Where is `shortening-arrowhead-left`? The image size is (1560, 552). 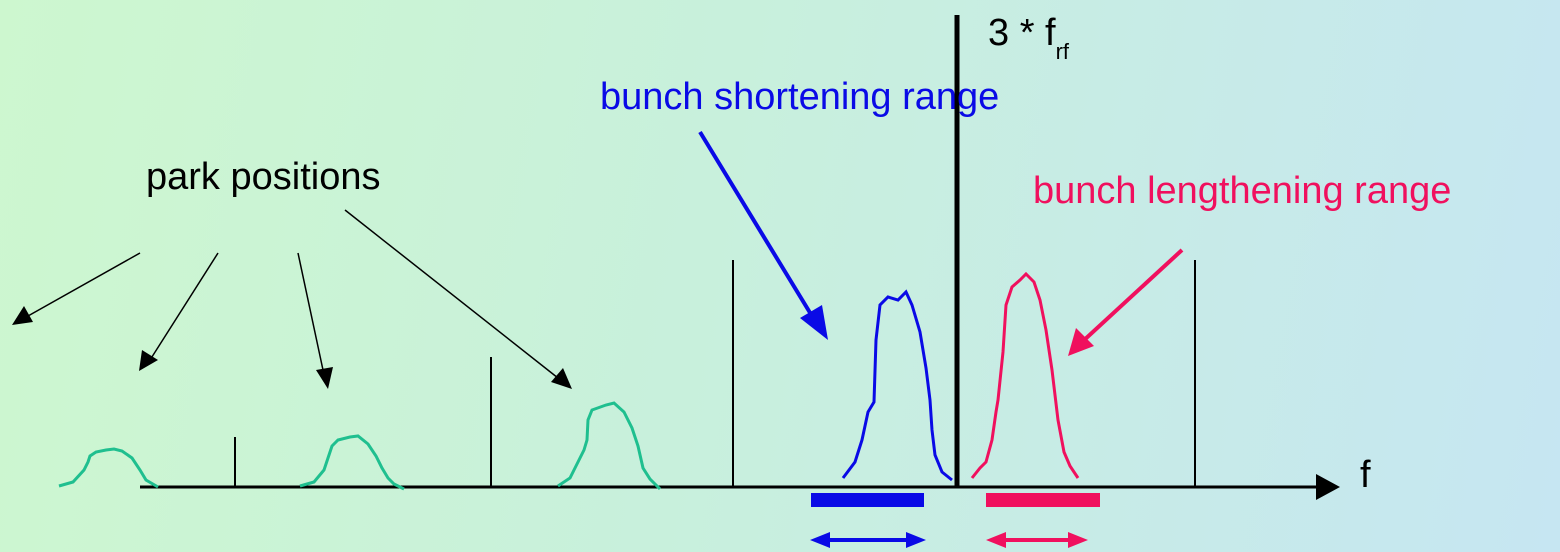
shortening-arrowhead-left is located at coordinates (820, 540).